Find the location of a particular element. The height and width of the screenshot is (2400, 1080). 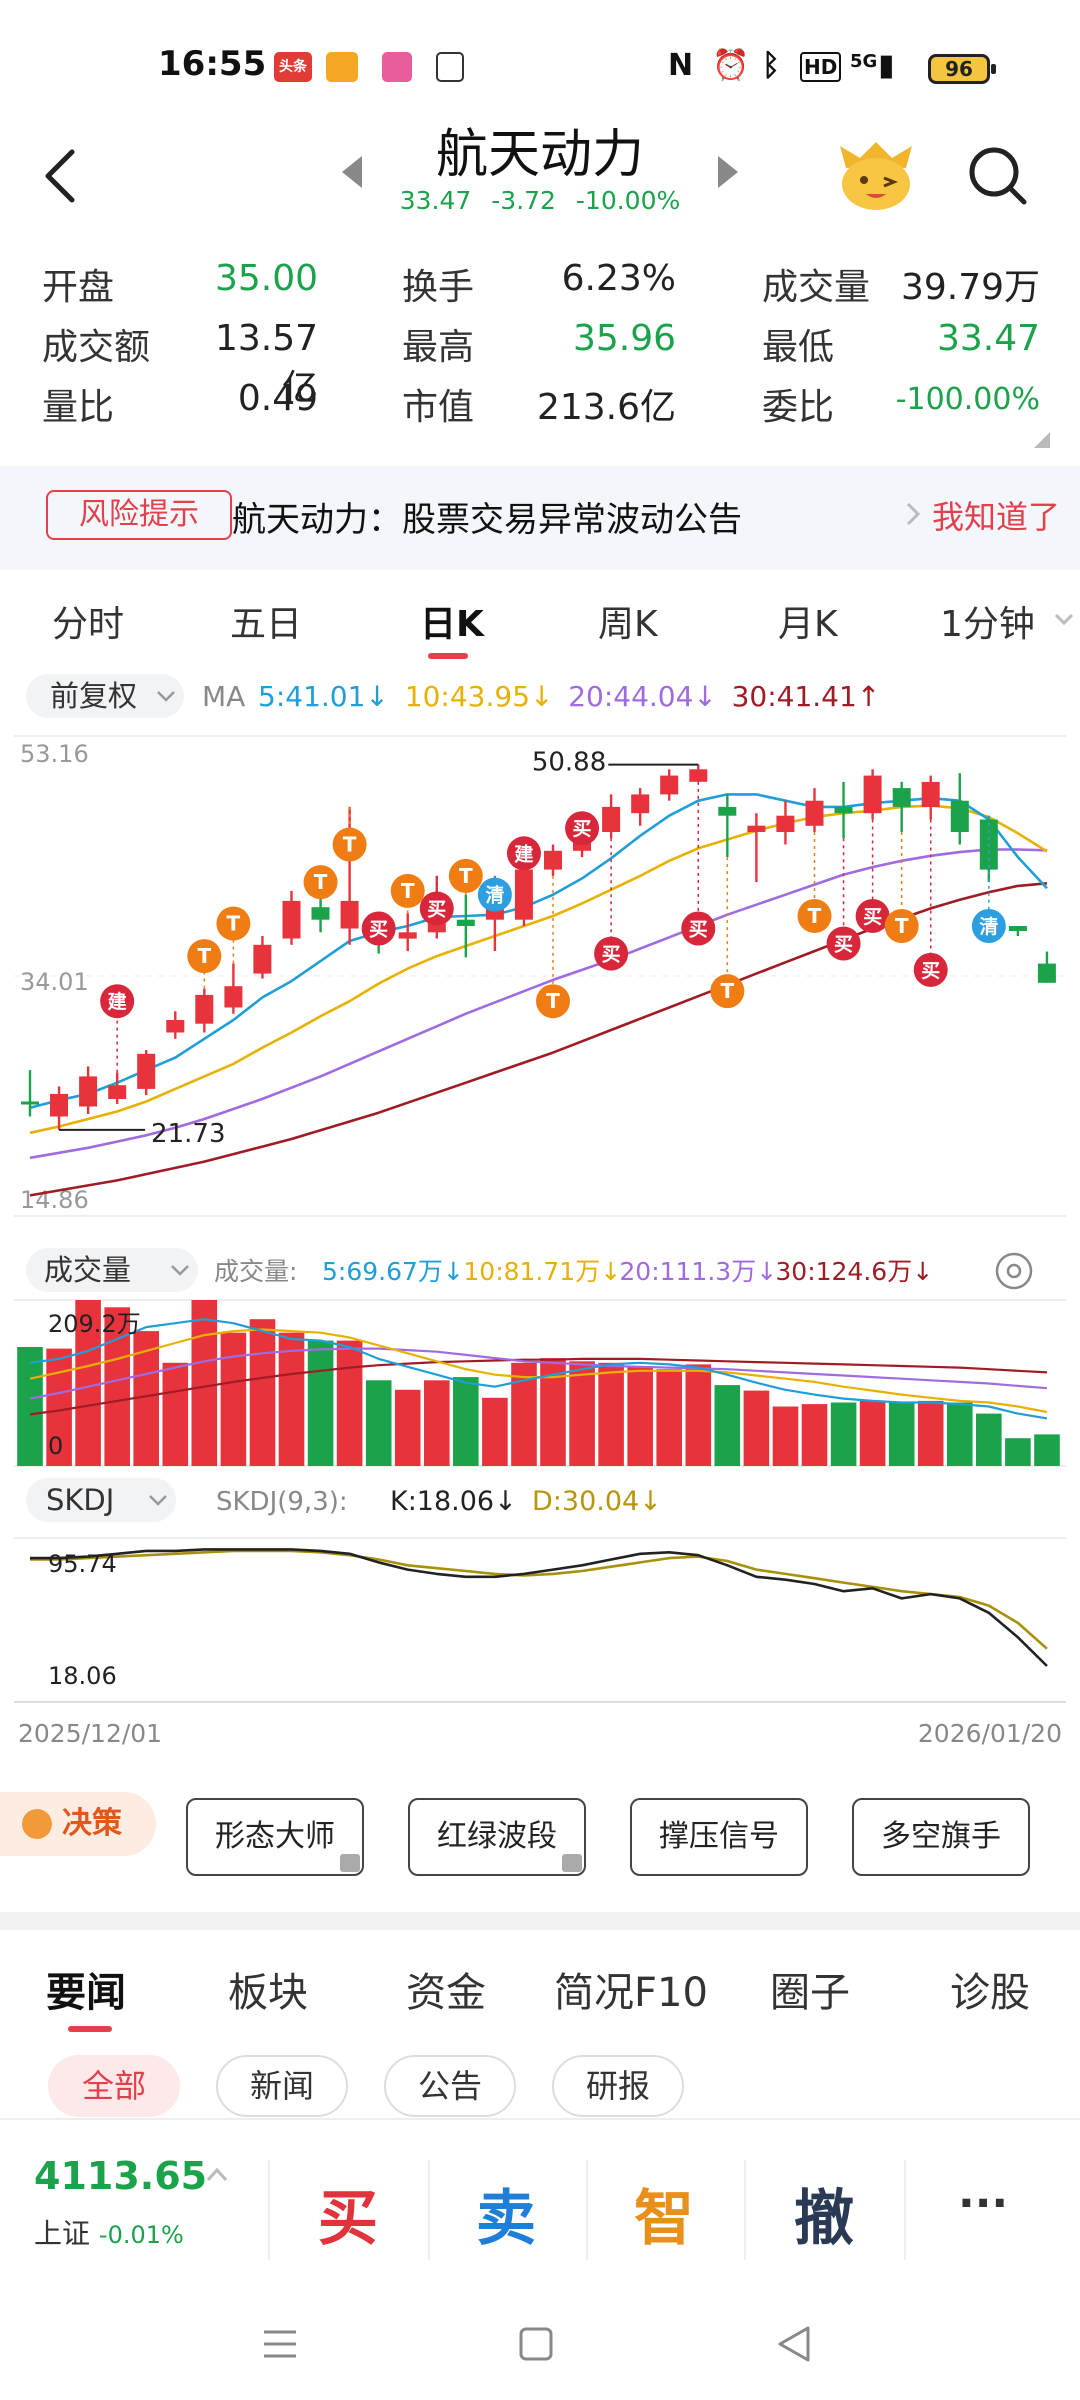

ma-label: MA is located at coordinates (223, 696).